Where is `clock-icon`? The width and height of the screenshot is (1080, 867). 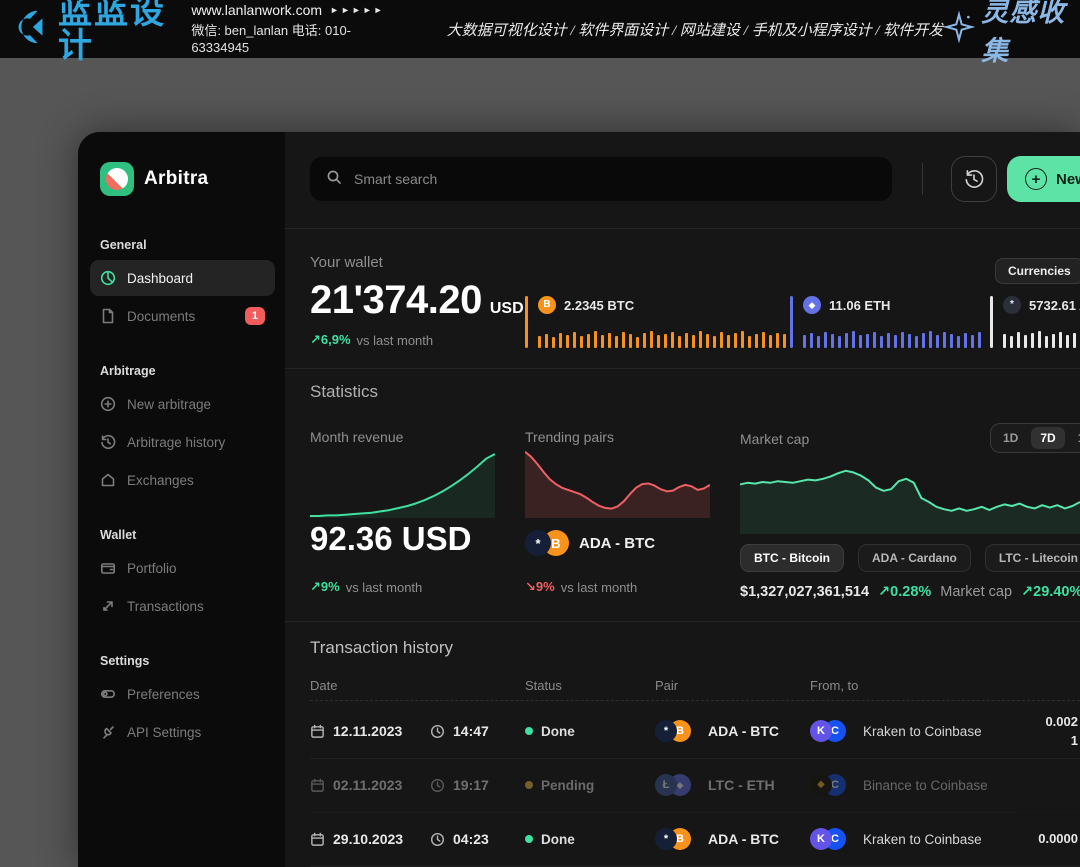
clock-icon is located at coordinates (437, 731).